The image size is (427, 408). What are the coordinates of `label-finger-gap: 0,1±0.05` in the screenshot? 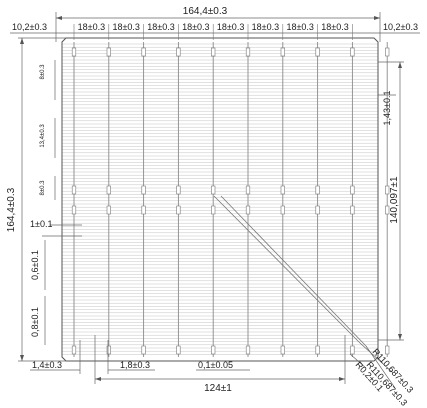 It's located at (215, 365).